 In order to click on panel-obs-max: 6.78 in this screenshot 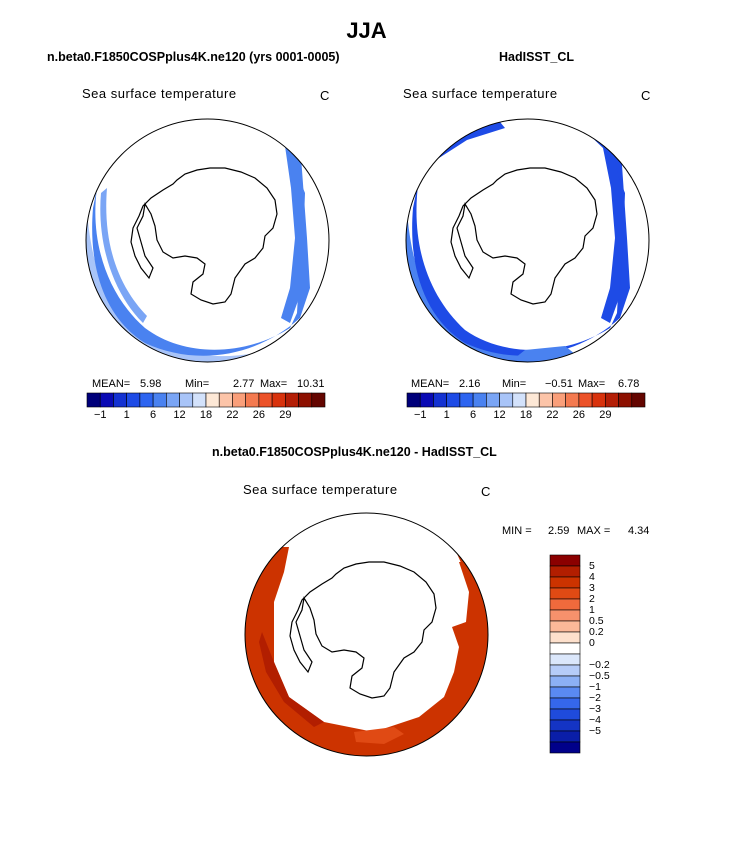, I will do `click(629, 384)`.